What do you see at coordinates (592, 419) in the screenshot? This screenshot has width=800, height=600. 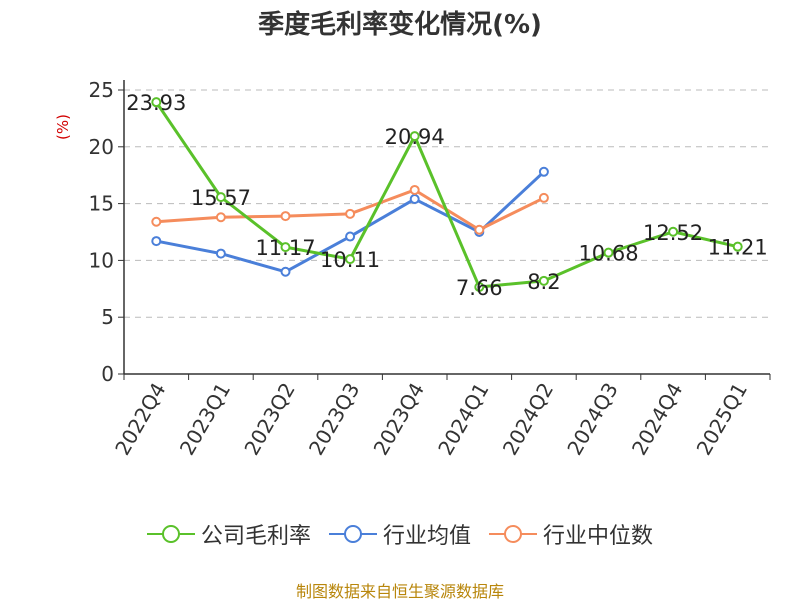 I see `x-tick-label: 2024Q3` at bounding box center [592, 419].